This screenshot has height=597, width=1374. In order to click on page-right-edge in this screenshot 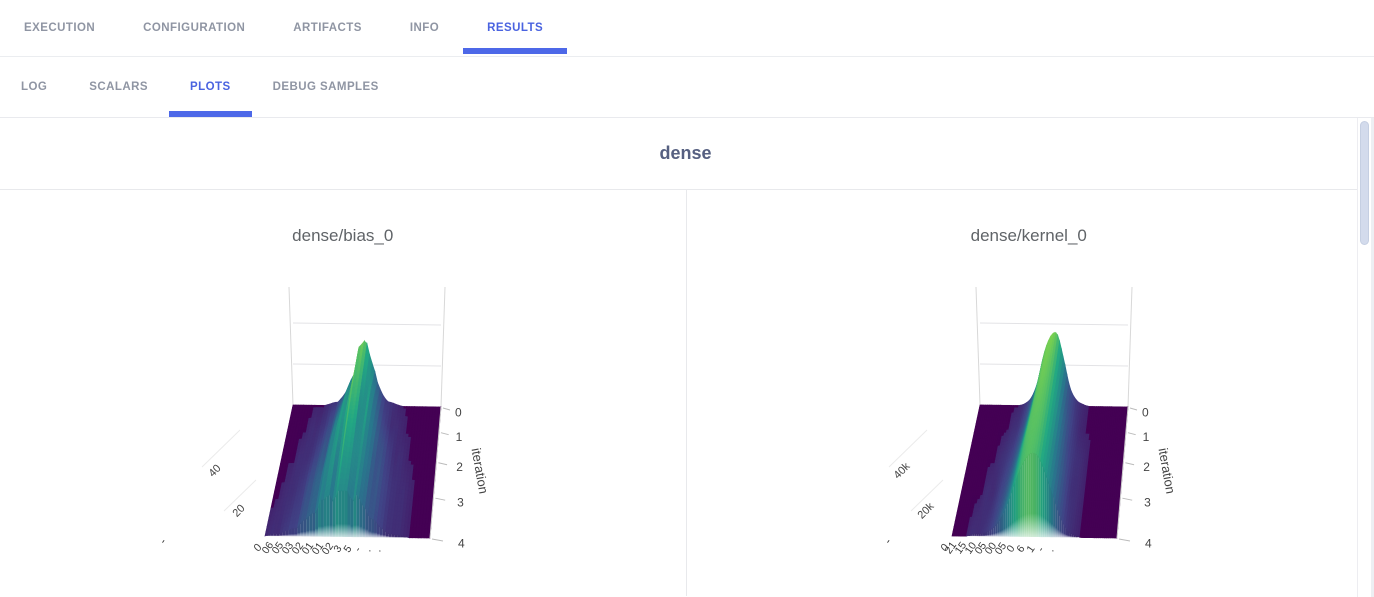, I will do `click(1372, 357)`.